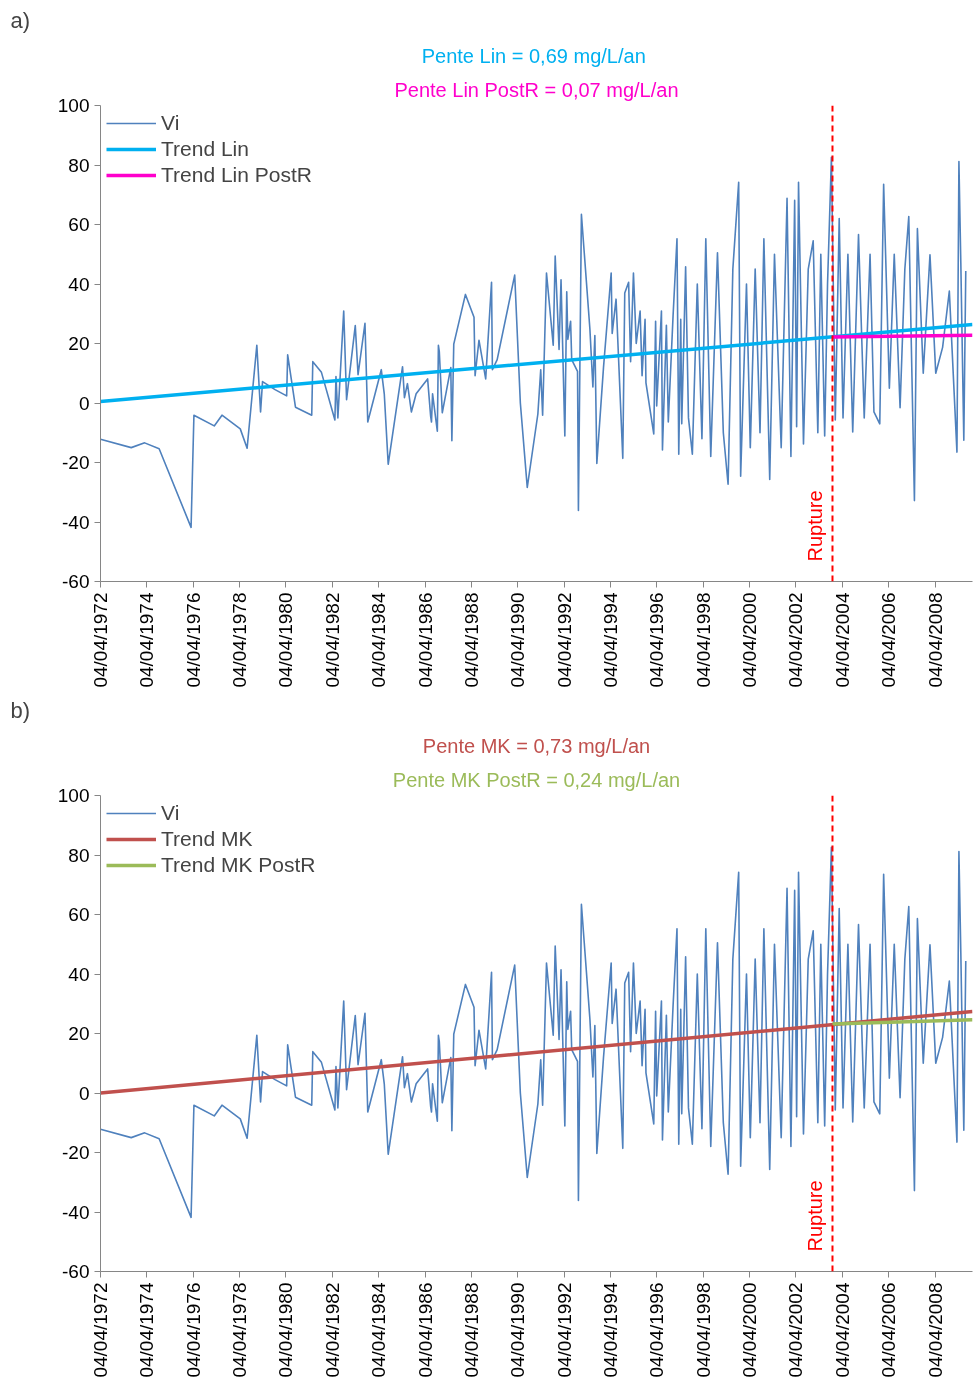 The image size is (976, 1387). Describe the element at coordinates (20, 20) in the screenshot. I see `chart-title: a)` at that location.